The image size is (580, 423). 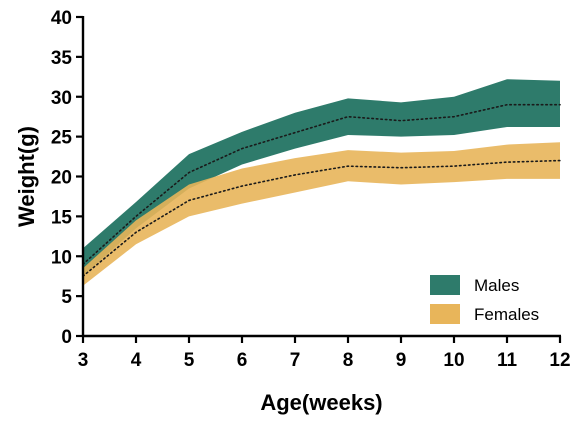 What do you see at coordinates (401, 360) in the screenshot?
I see `x-tick-label: 9` at bounding box center [401, 360].